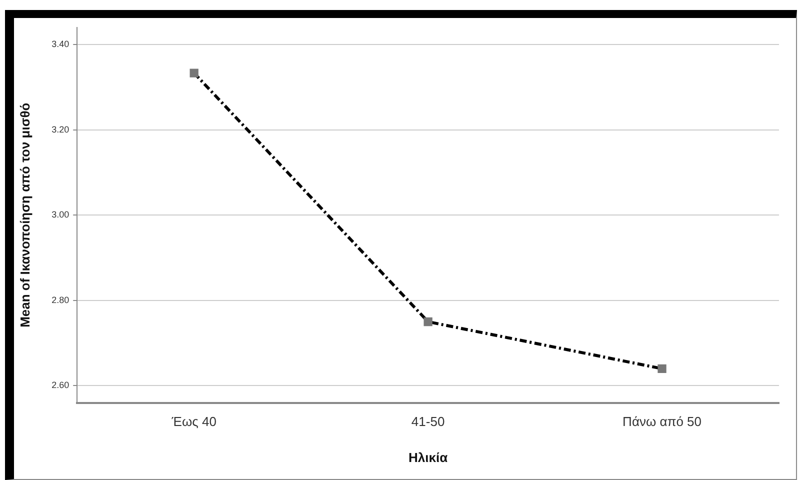 Image resolution: width=798 pixels, height=480 pixels. I want to click on y-tick-label: 3.20, so click(61, 129).